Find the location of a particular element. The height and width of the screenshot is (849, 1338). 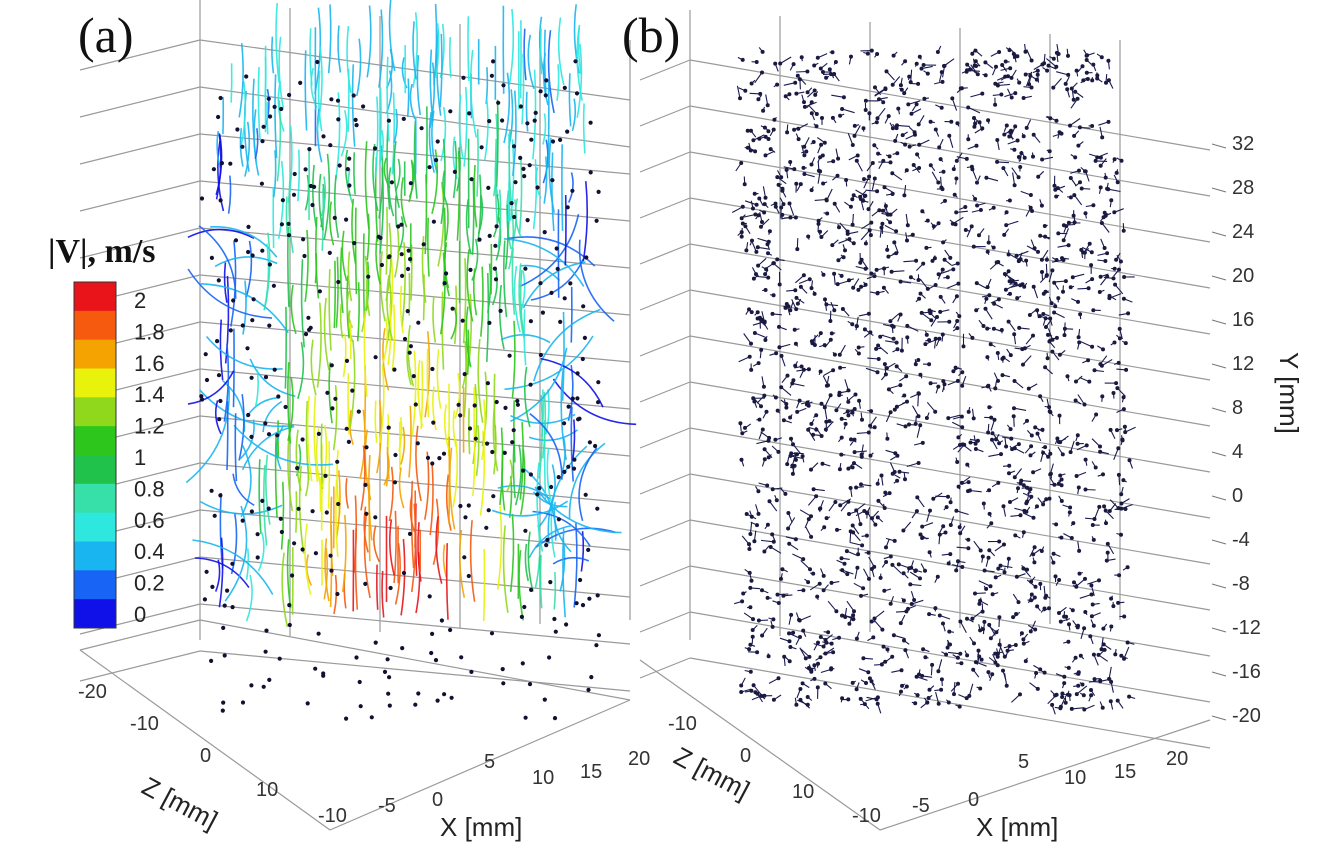

colorbar-segment is located at coordinates (95, 470).